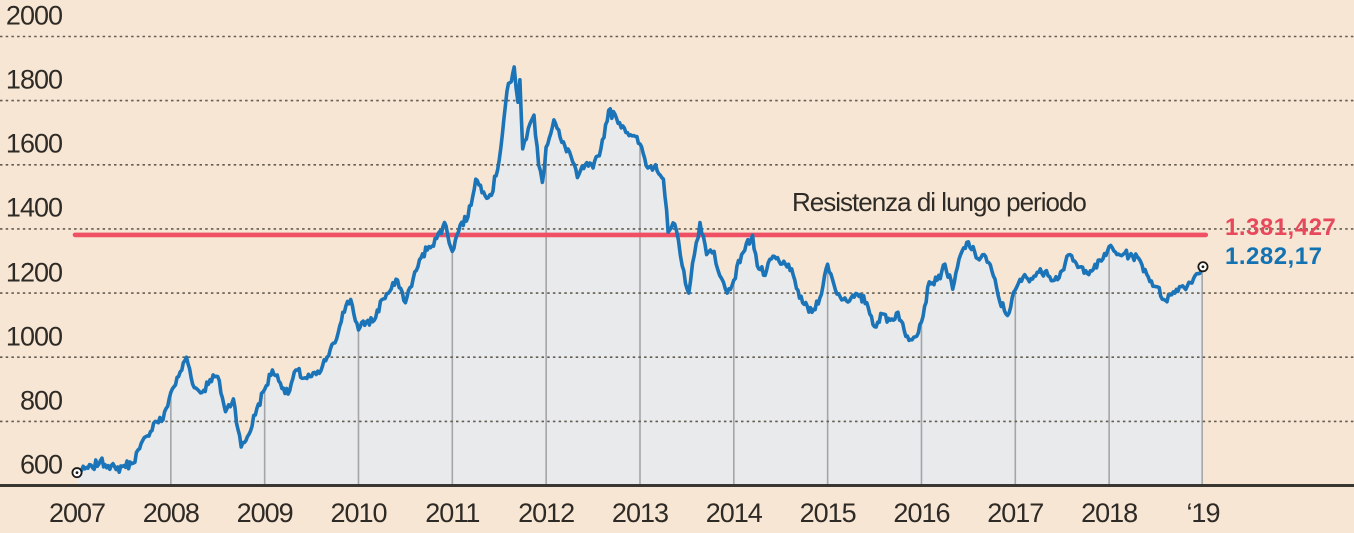  Describe the element at coordinates (77, 473) in the screenshot. I see `series-start-marker-dot` at that location.